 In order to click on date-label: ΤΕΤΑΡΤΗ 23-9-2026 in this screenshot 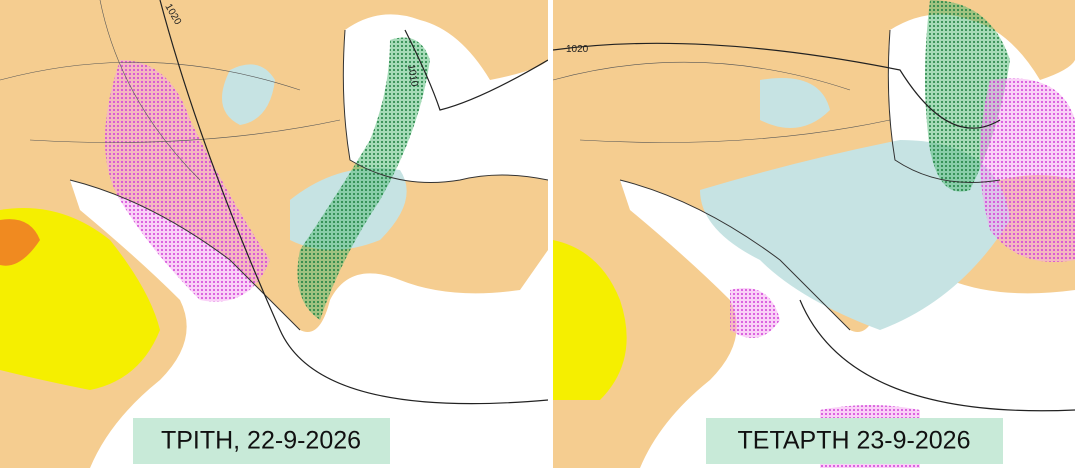, I will do `click(854, 441)`.